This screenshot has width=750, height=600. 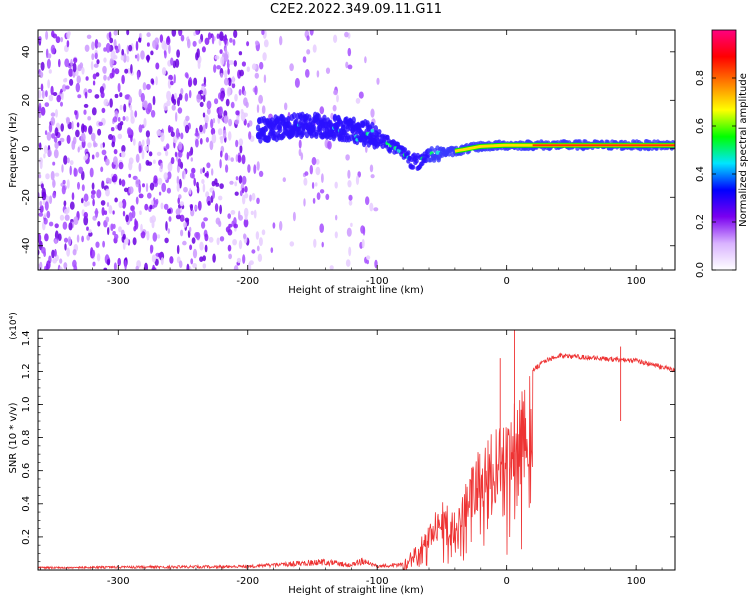 What do you see at coordinates (743, 150) in the screenshot?
I see `colorbar-label: Normalized spectral amplitude` at bounding box center [743, 150].